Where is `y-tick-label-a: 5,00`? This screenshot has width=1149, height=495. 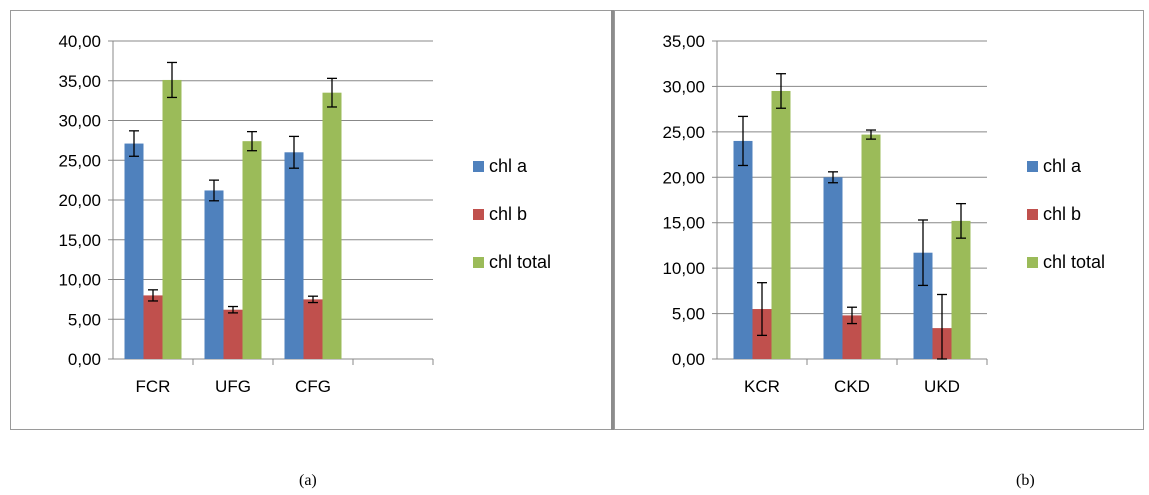 y-tick-label-a: 5,00 is located at coordinates (84, 319).